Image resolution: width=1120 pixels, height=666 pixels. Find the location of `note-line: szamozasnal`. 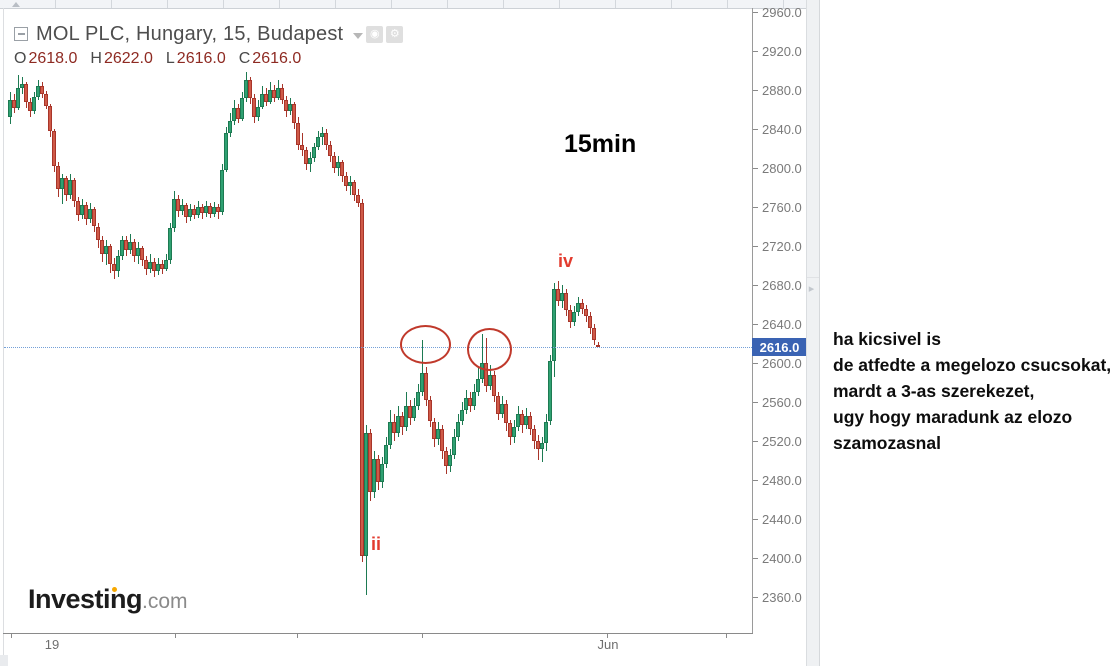

note-line: szamozasnal is located at coordinates (887, 443).